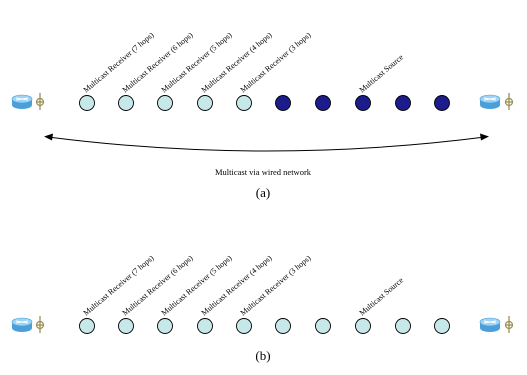 This screenshot has height=375, width=527. Describe the element at coordinates (266, 143) in the screenshot. I see `wired-link-arc` at that location.